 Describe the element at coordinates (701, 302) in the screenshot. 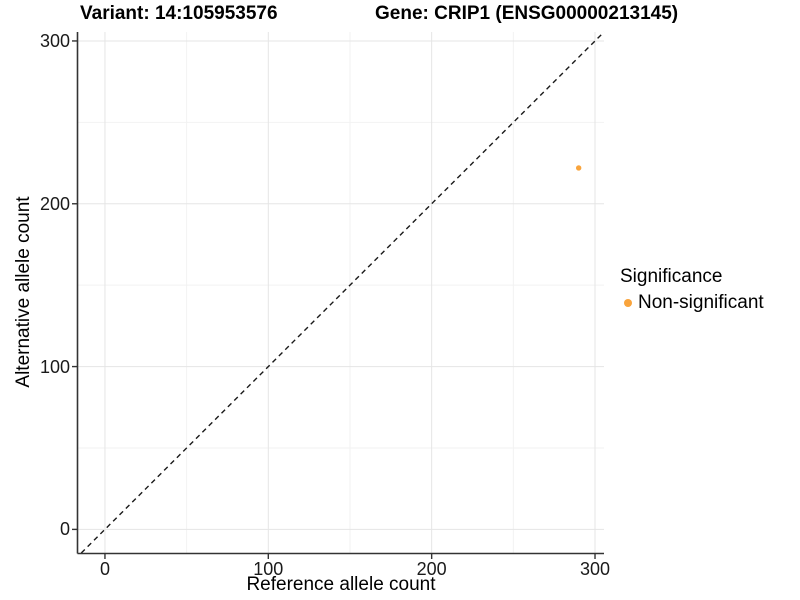

I see `legend-item-label: Non-significant` at that location.